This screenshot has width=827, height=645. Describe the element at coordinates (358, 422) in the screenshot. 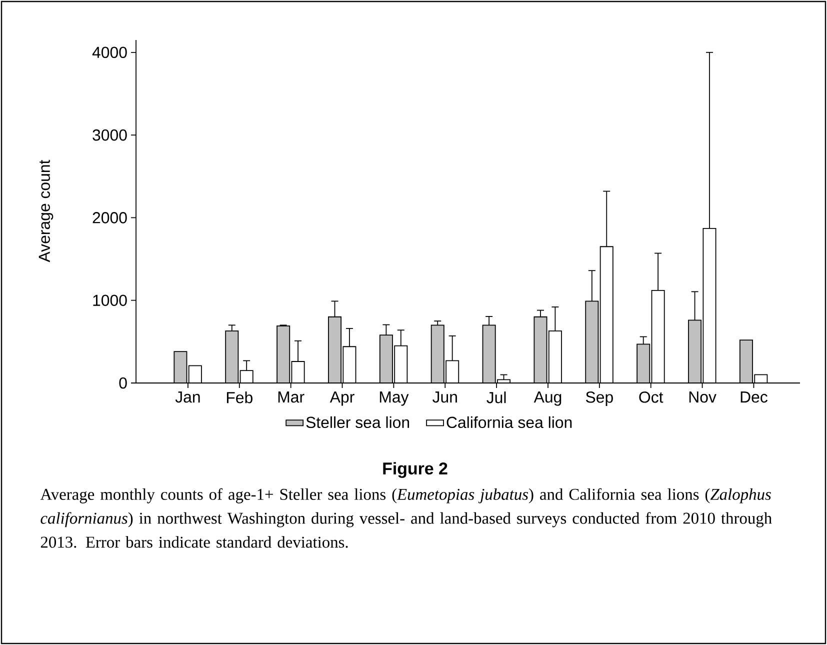

I see `legend-label: Steller sea lion` at that location.